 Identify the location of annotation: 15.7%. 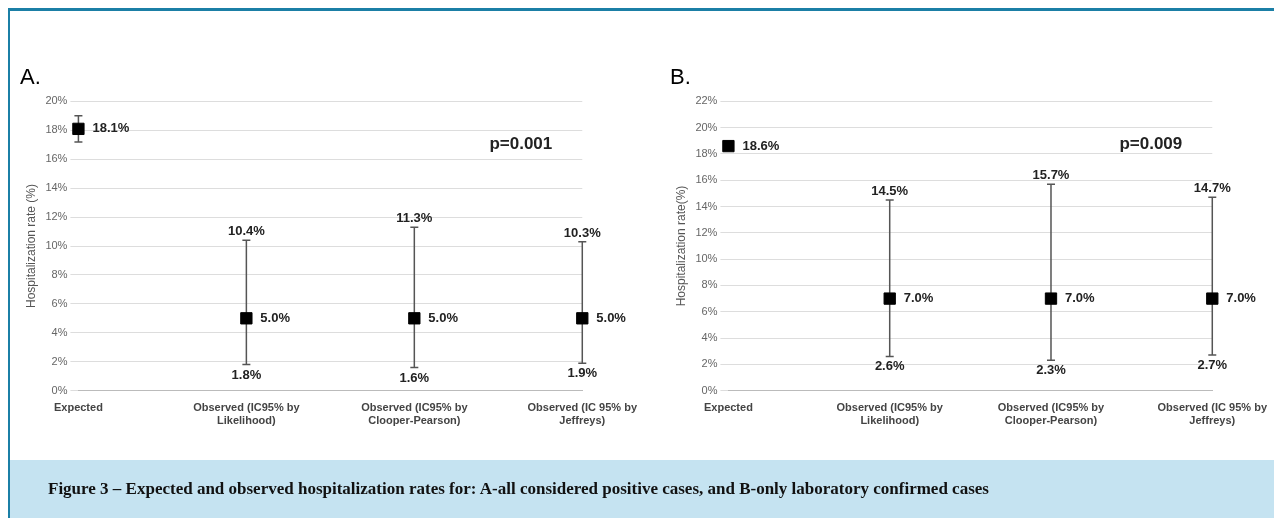
(1051, 175).